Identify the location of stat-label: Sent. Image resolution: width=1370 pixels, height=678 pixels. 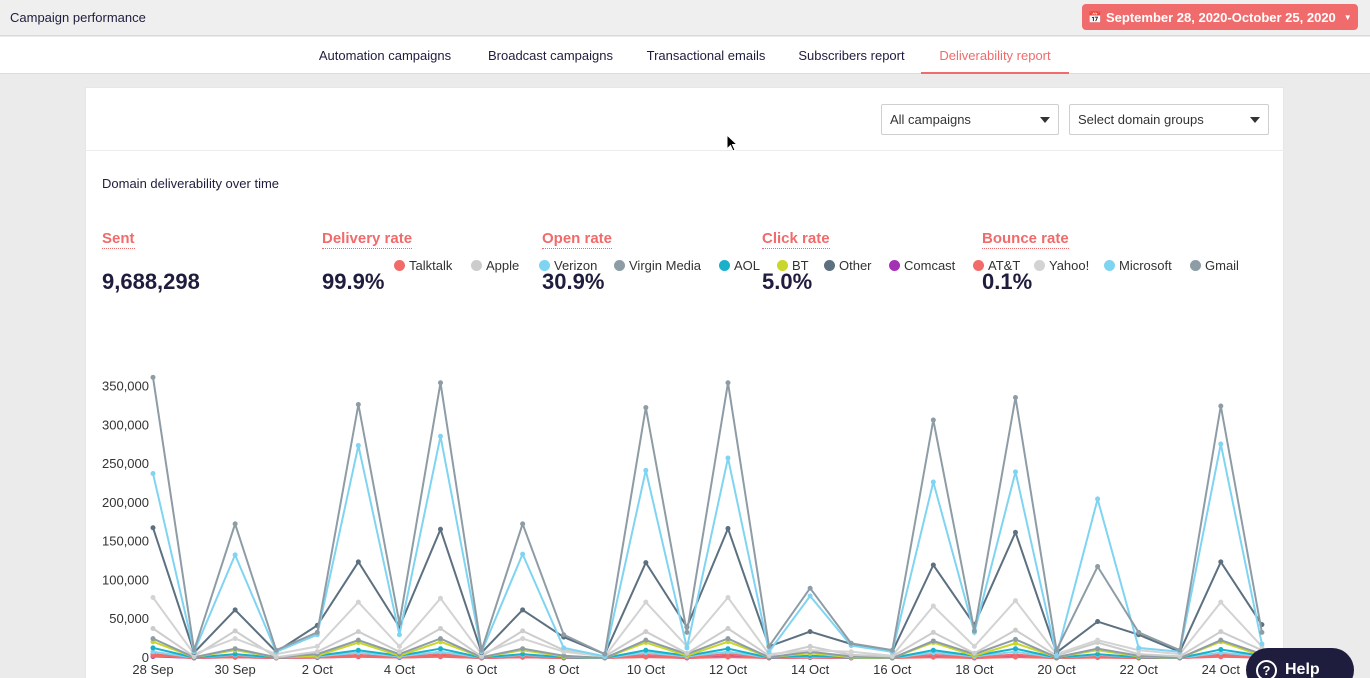
(118, 239).